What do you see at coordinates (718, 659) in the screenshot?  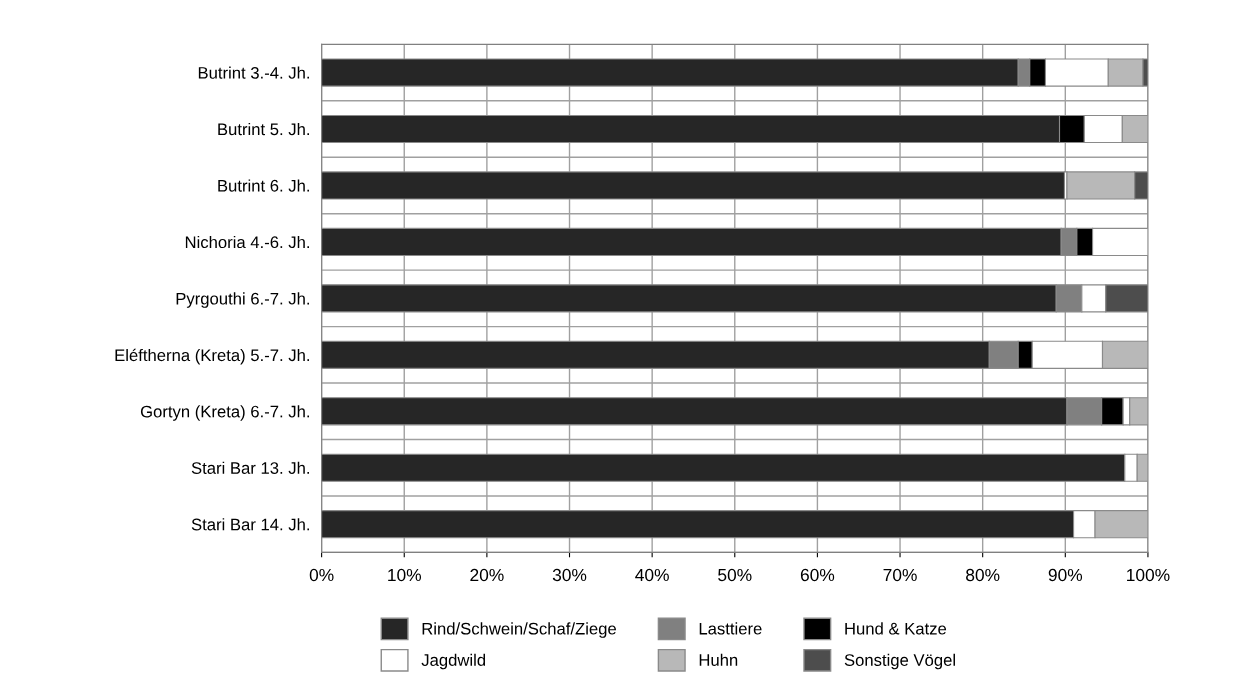 I see `legend-label: Huhn` at bounding box center [718, 659].